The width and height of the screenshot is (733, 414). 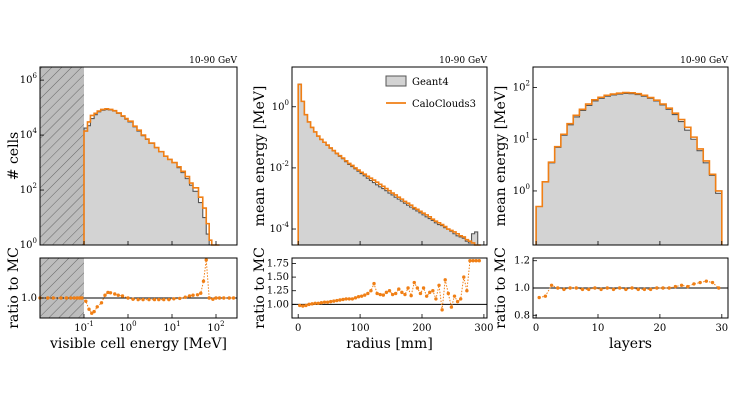 I want to click on main-axes-frame, so click(x=389, y=156).